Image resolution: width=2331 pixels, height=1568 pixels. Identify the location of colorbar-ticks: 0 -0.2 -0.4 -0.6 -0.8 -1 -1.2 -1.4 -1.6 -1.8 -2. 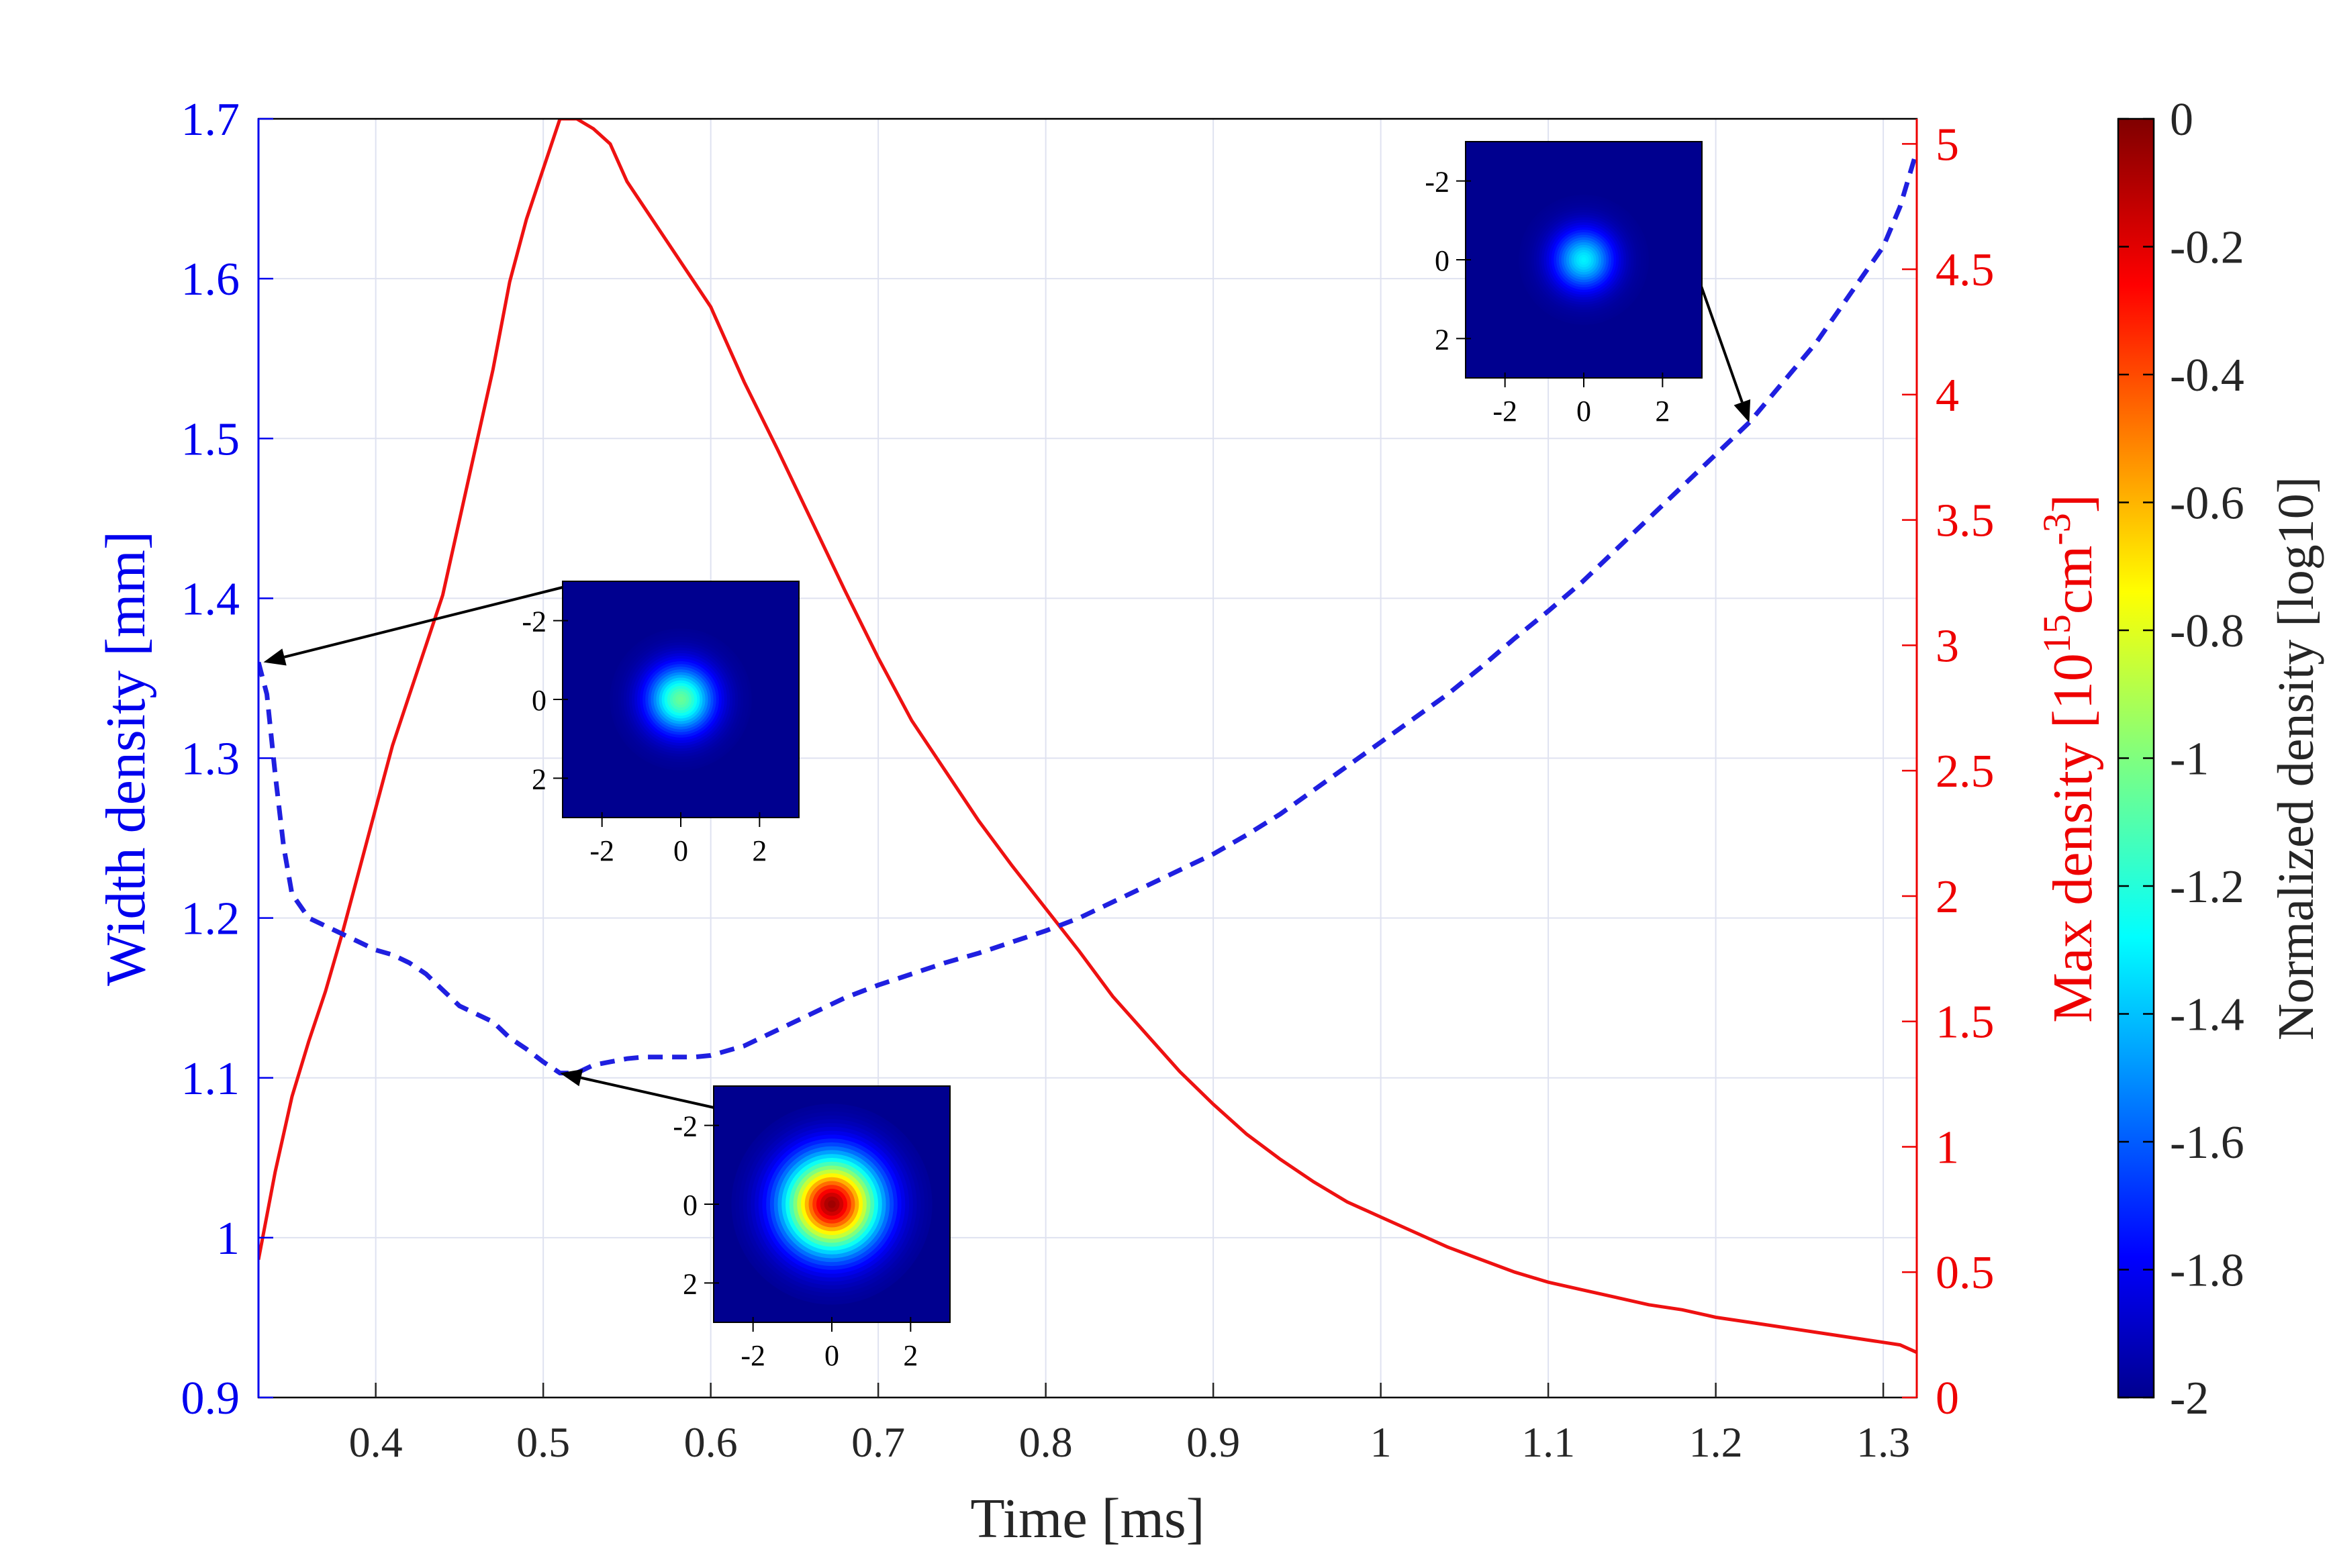
(2181, 759).